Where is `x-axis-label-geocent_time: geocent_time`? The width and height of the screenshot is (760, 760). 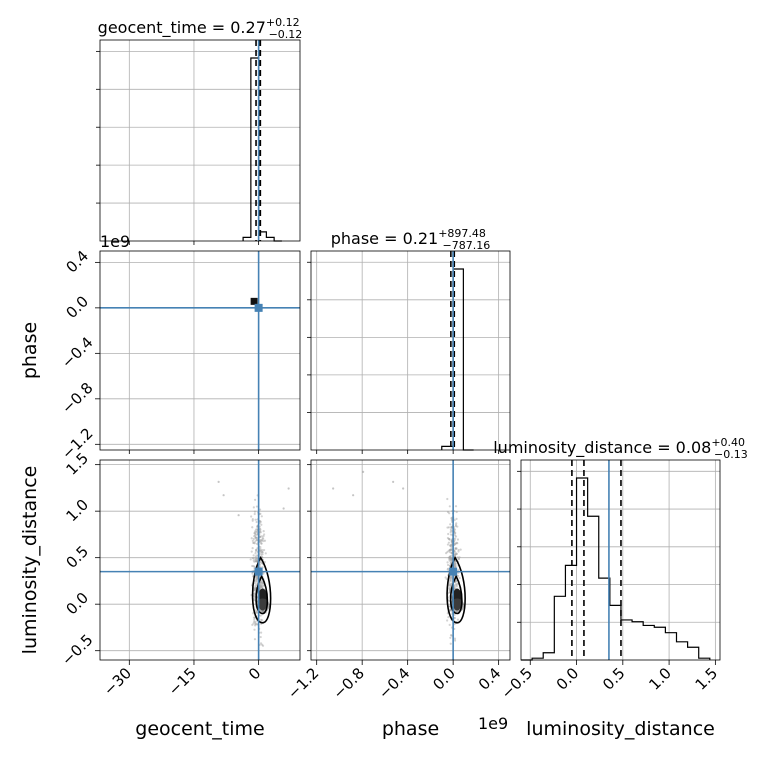
x-axis-label-geocent_time: geocent_time is located at coordinates (199, 729).